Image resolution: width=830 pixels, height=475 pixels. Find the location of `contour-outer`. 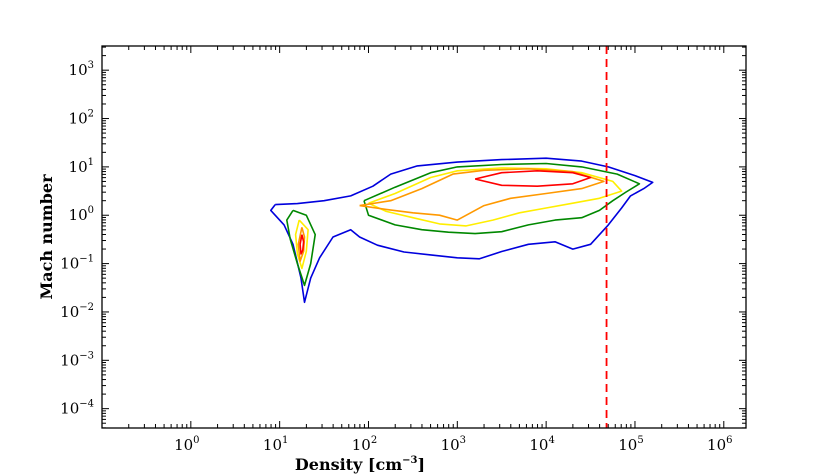

contour-outer is located at coordinates (462, 230).